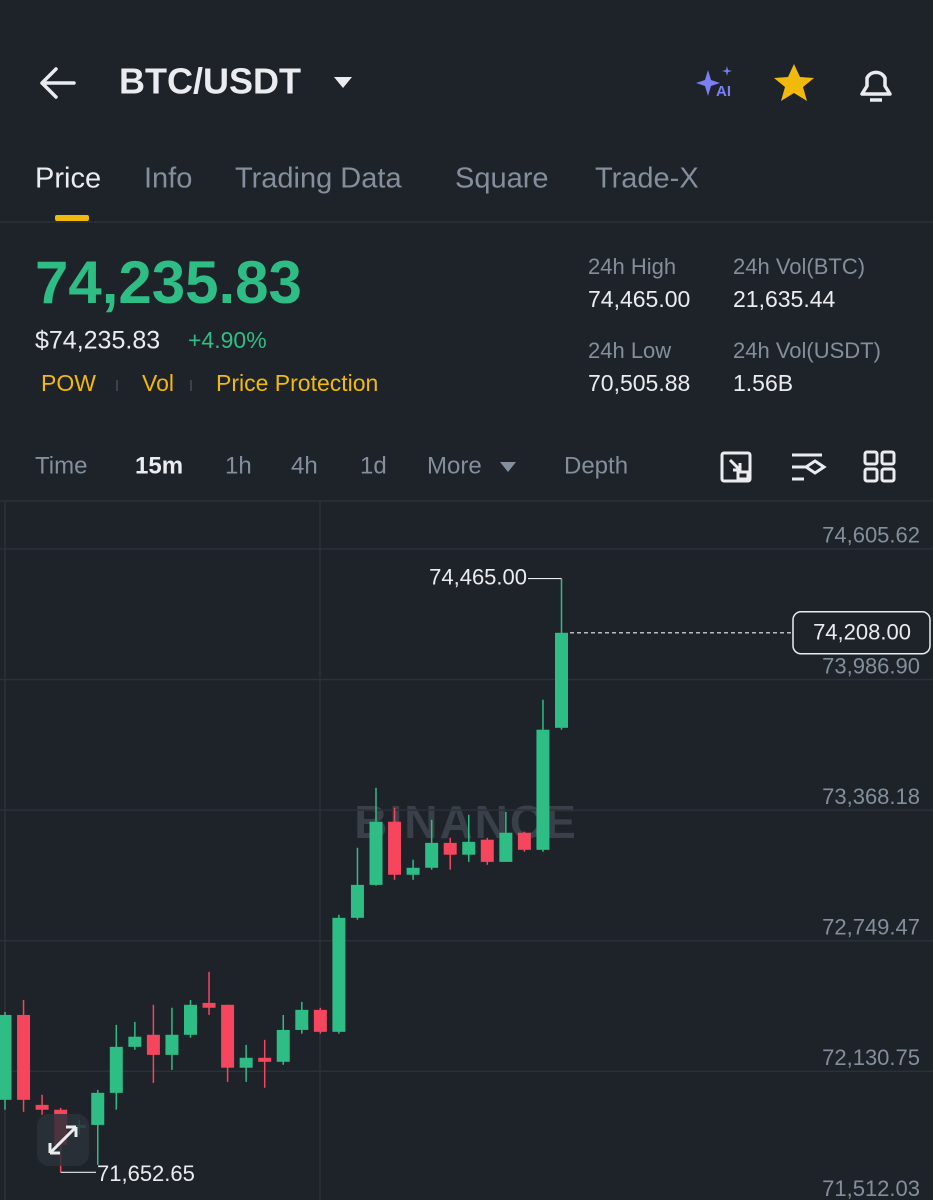 Image resolution: width=933 pixels, height=1200 pixels. What do you see at coordinates (238, 465) in the screenshot?
I see `interval: 1h` at bounding box center [238, 465].